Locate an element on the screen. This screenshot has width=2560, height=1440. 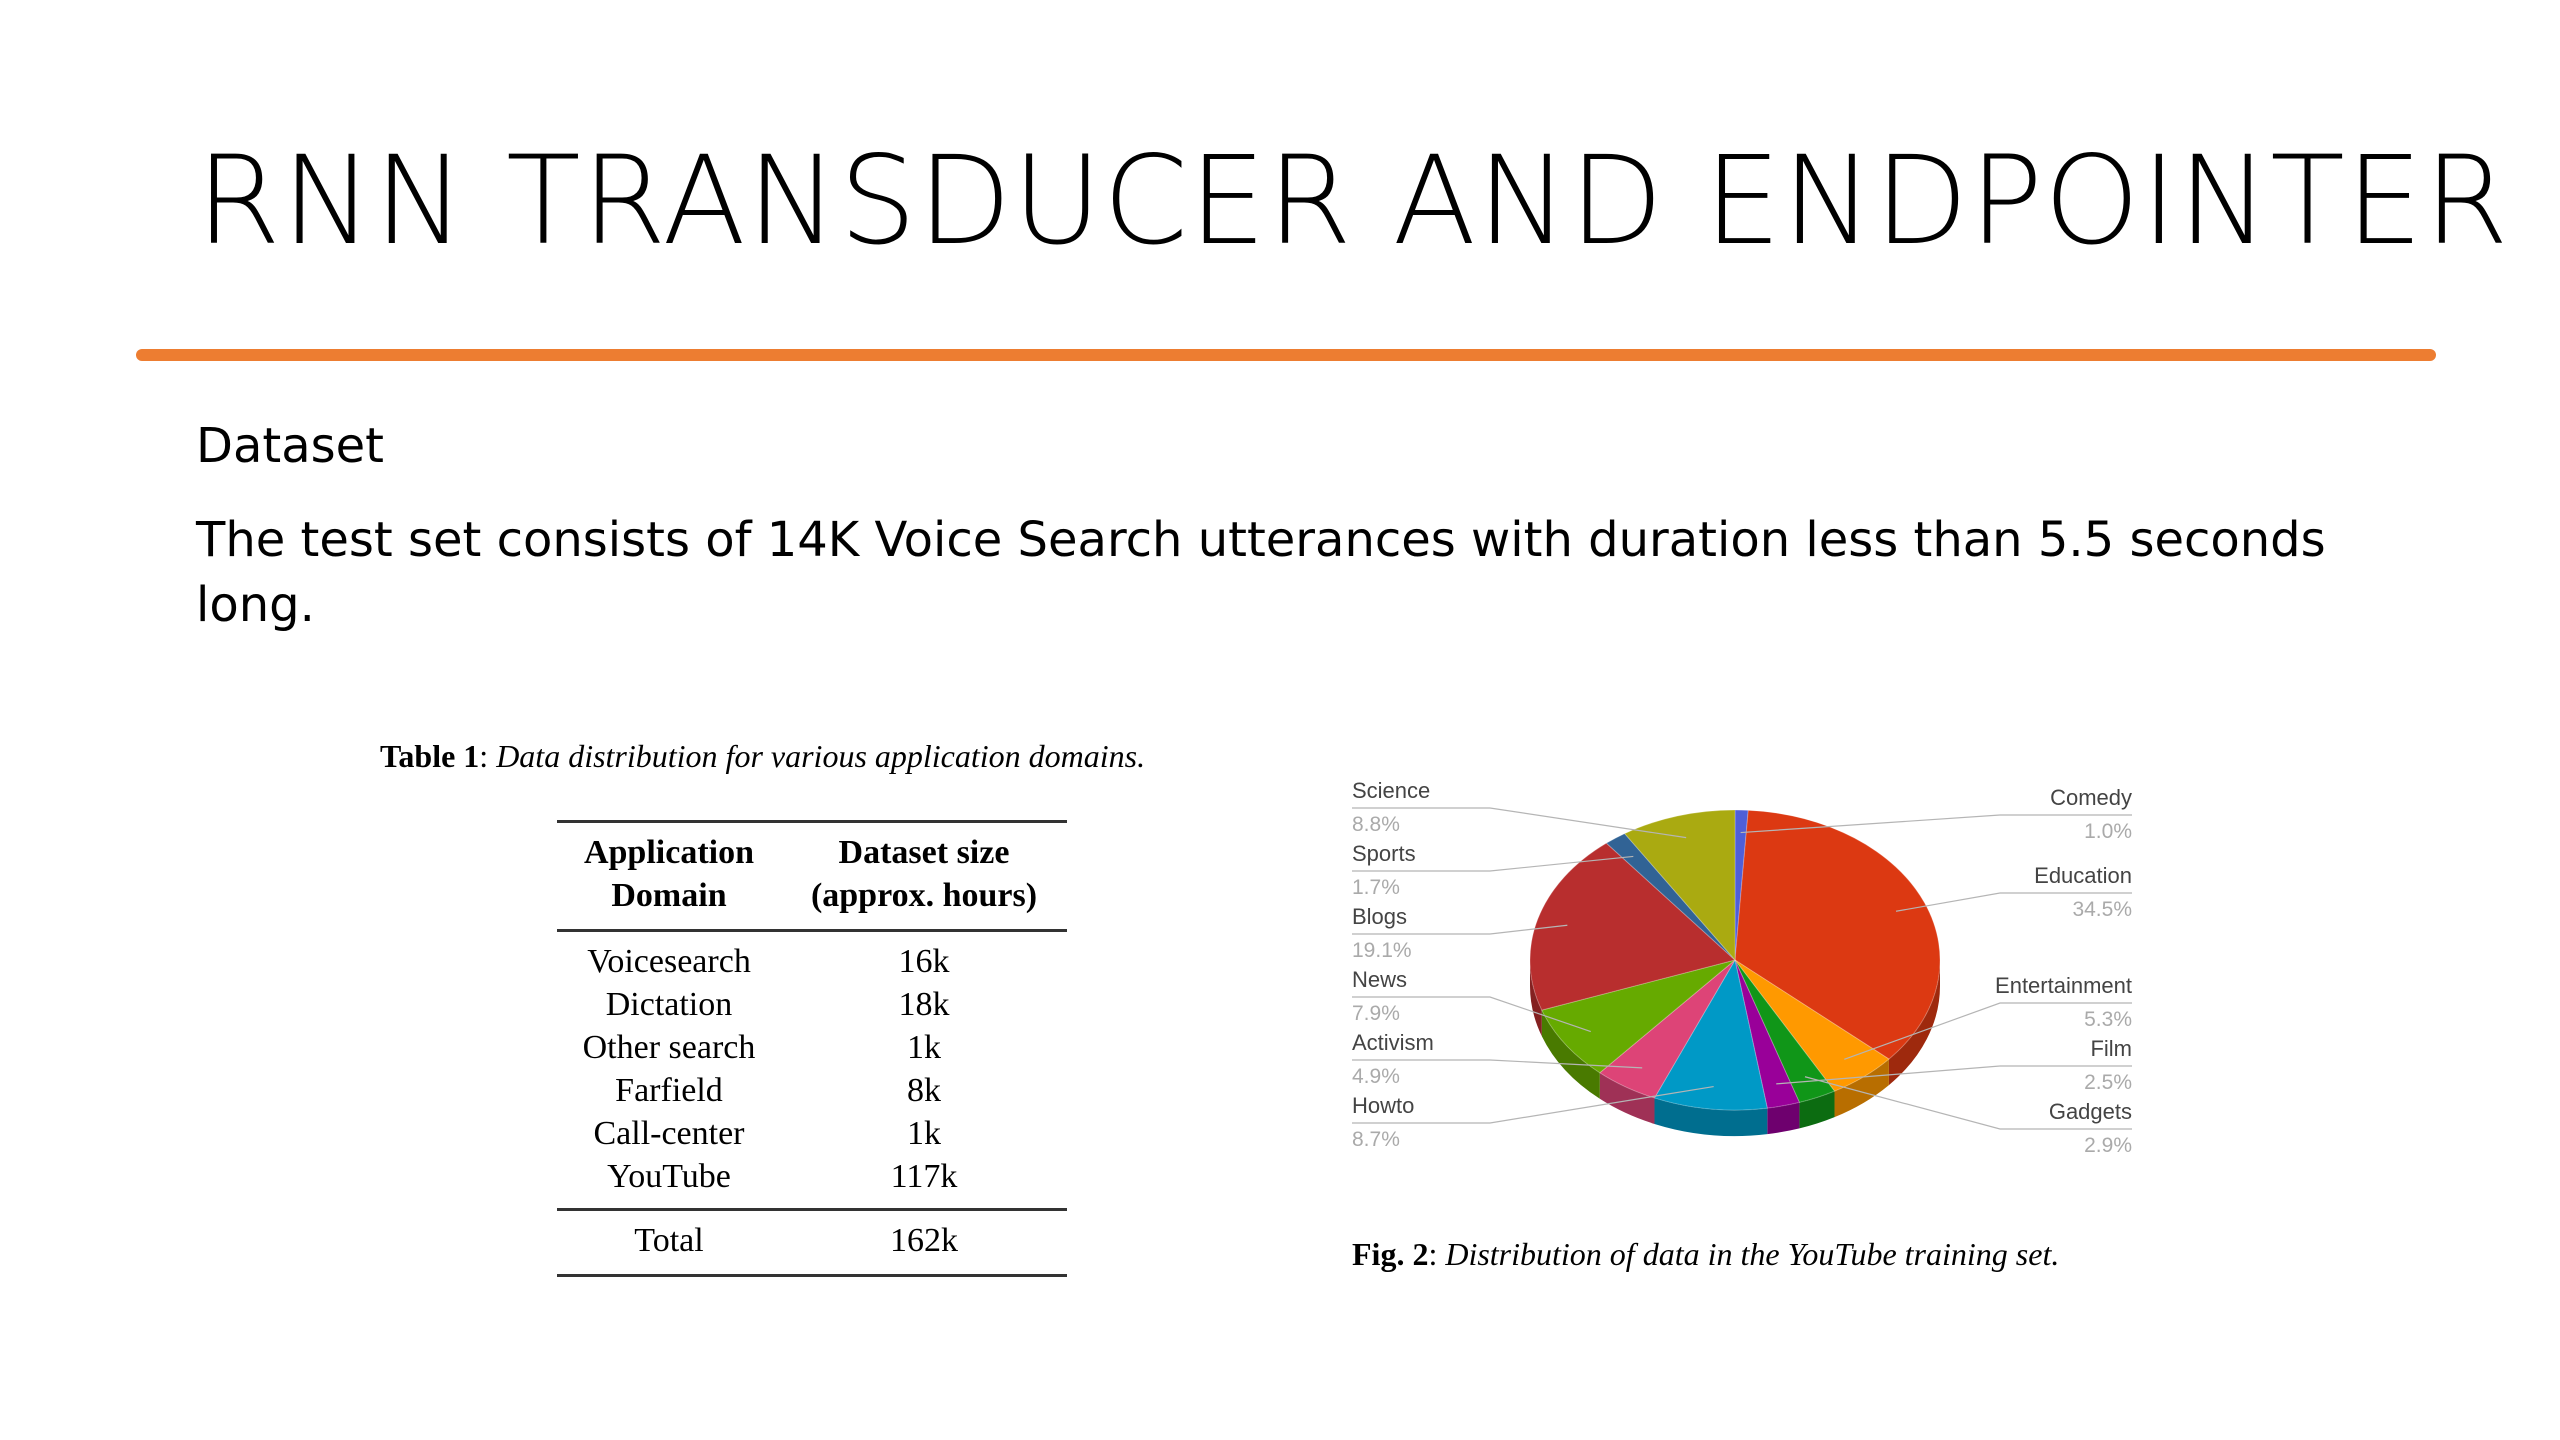
pie-slice-education is located at coordinates (1837, 934).